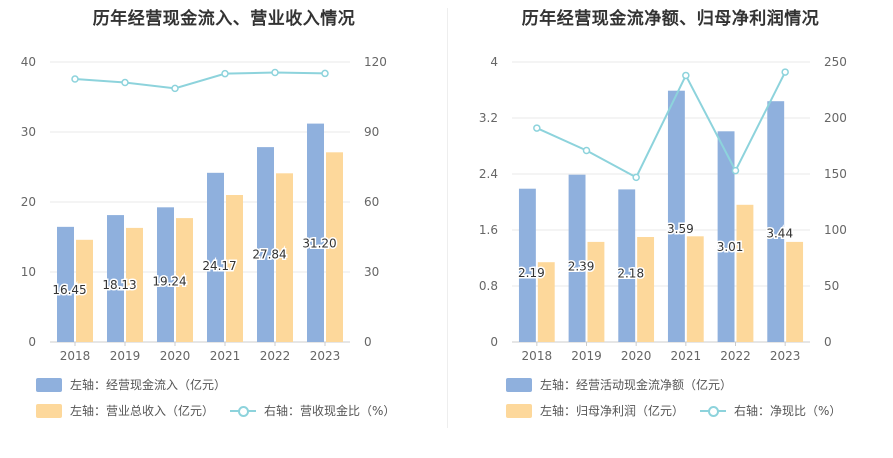 This screenshot has height=458, width=893. Describe the element at coordinates (371, 132) in the screenshot. I see `y-right-tick-label: 90` at that location.